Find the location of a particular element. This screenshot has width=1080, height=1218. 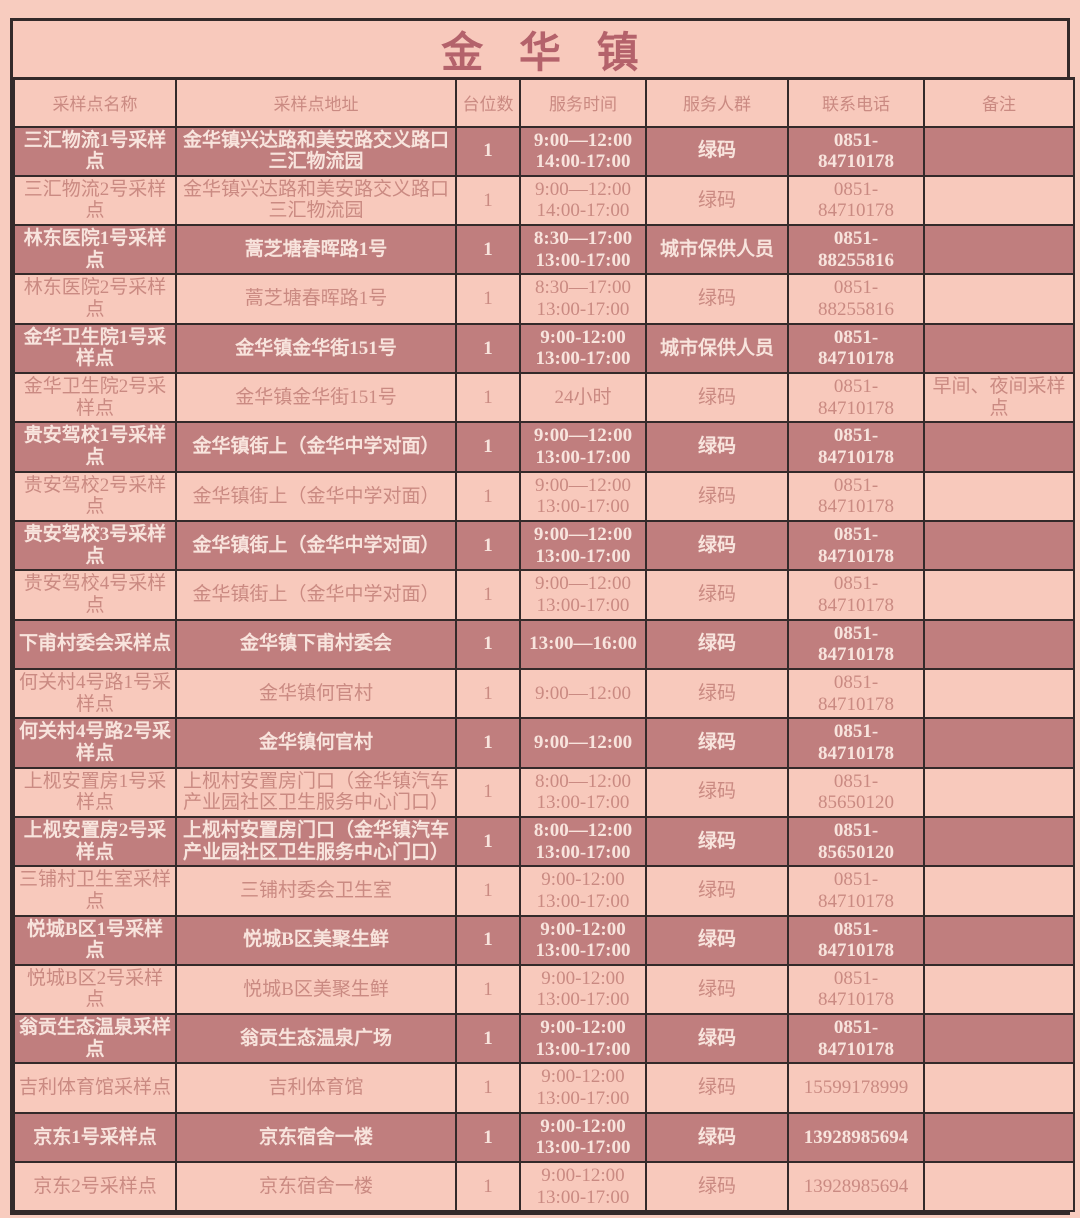

cell-address: 京东宿舍一楼 is located at coordinates (316, 1187).